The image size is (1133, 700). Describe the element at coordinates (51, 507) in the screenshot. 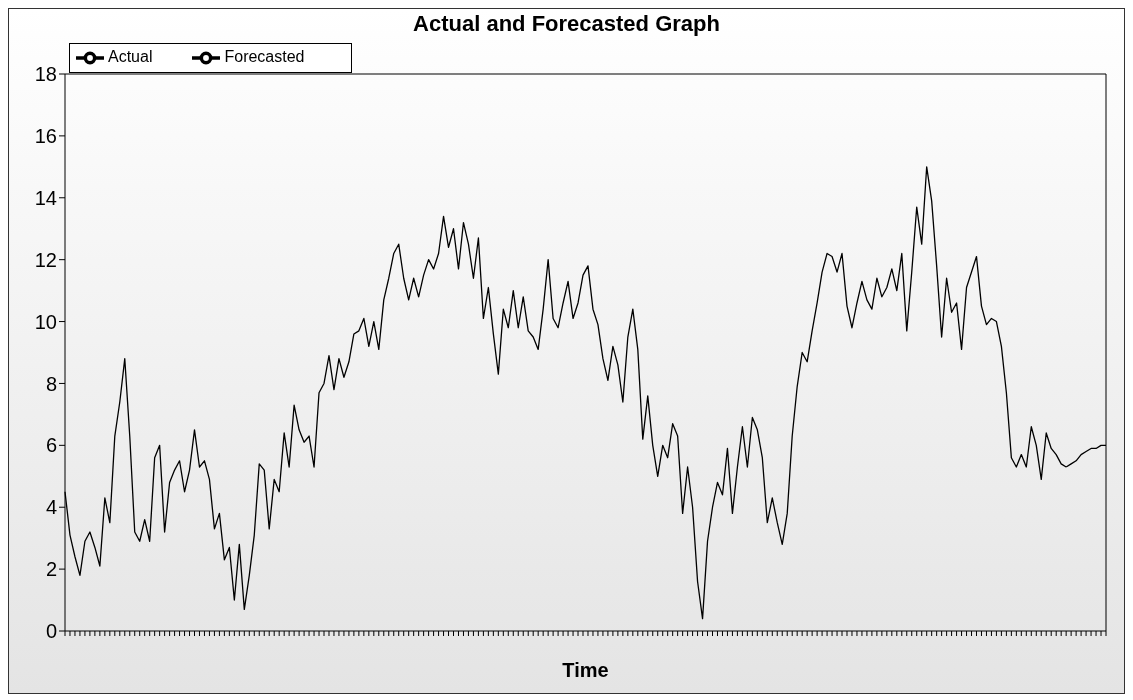

I see `y-tick-label: 4` at that location.